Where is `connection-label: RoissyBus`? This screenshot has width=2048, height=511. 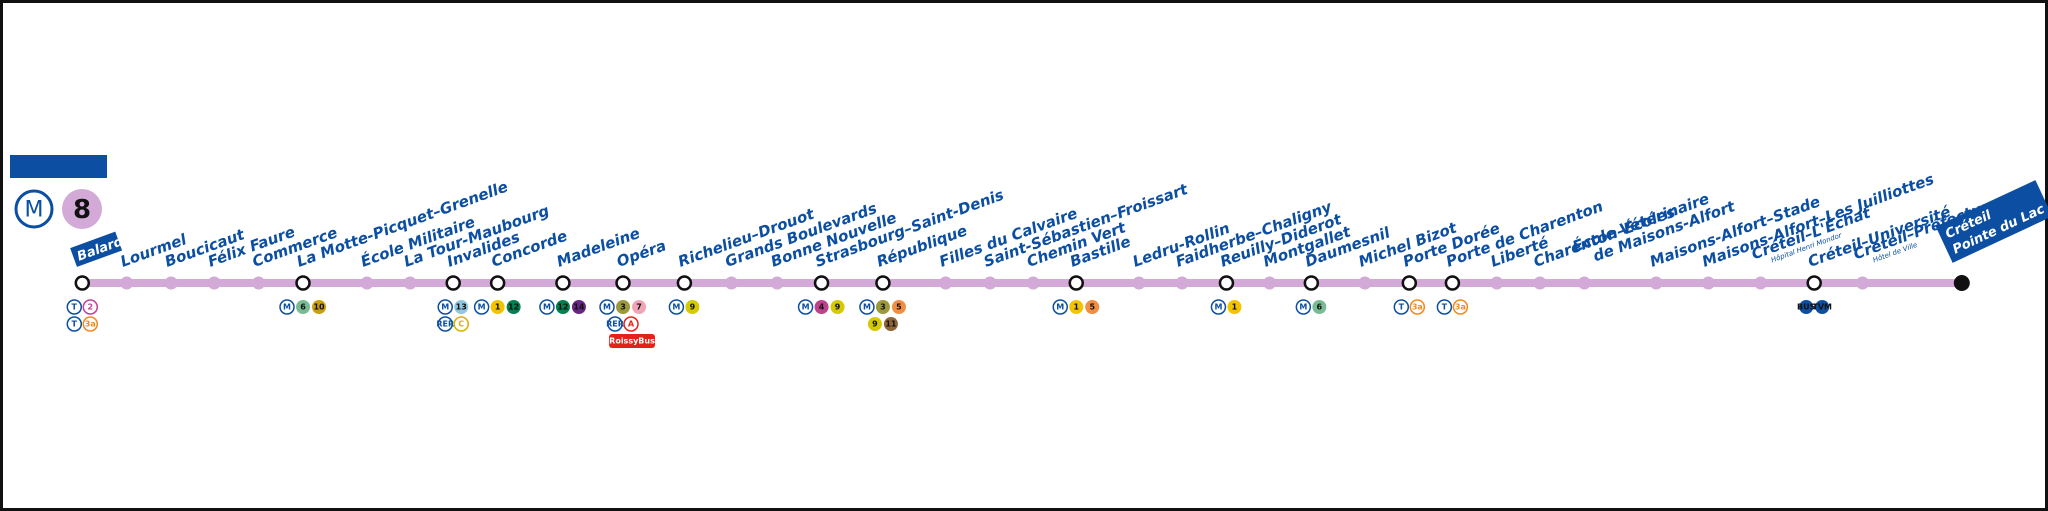 connection-label: RoissyBus is located at coordinates (632, 341).